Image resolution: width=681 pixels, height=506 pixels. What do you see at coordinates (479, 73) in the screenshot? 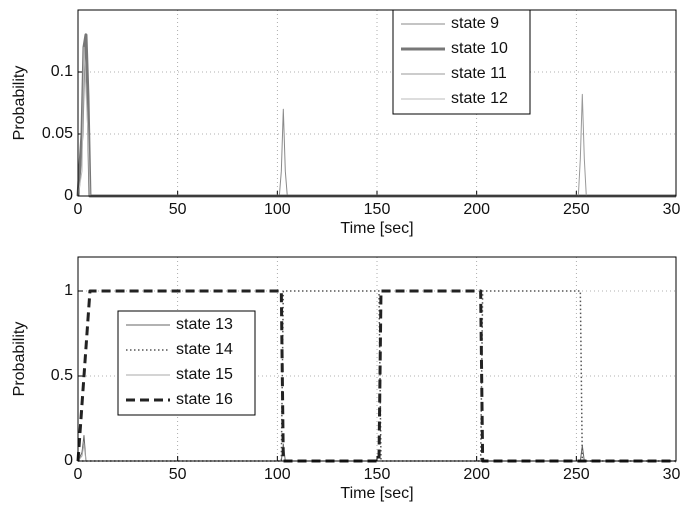
I see `legend-label: state 11` at bounding box center [479, 73].